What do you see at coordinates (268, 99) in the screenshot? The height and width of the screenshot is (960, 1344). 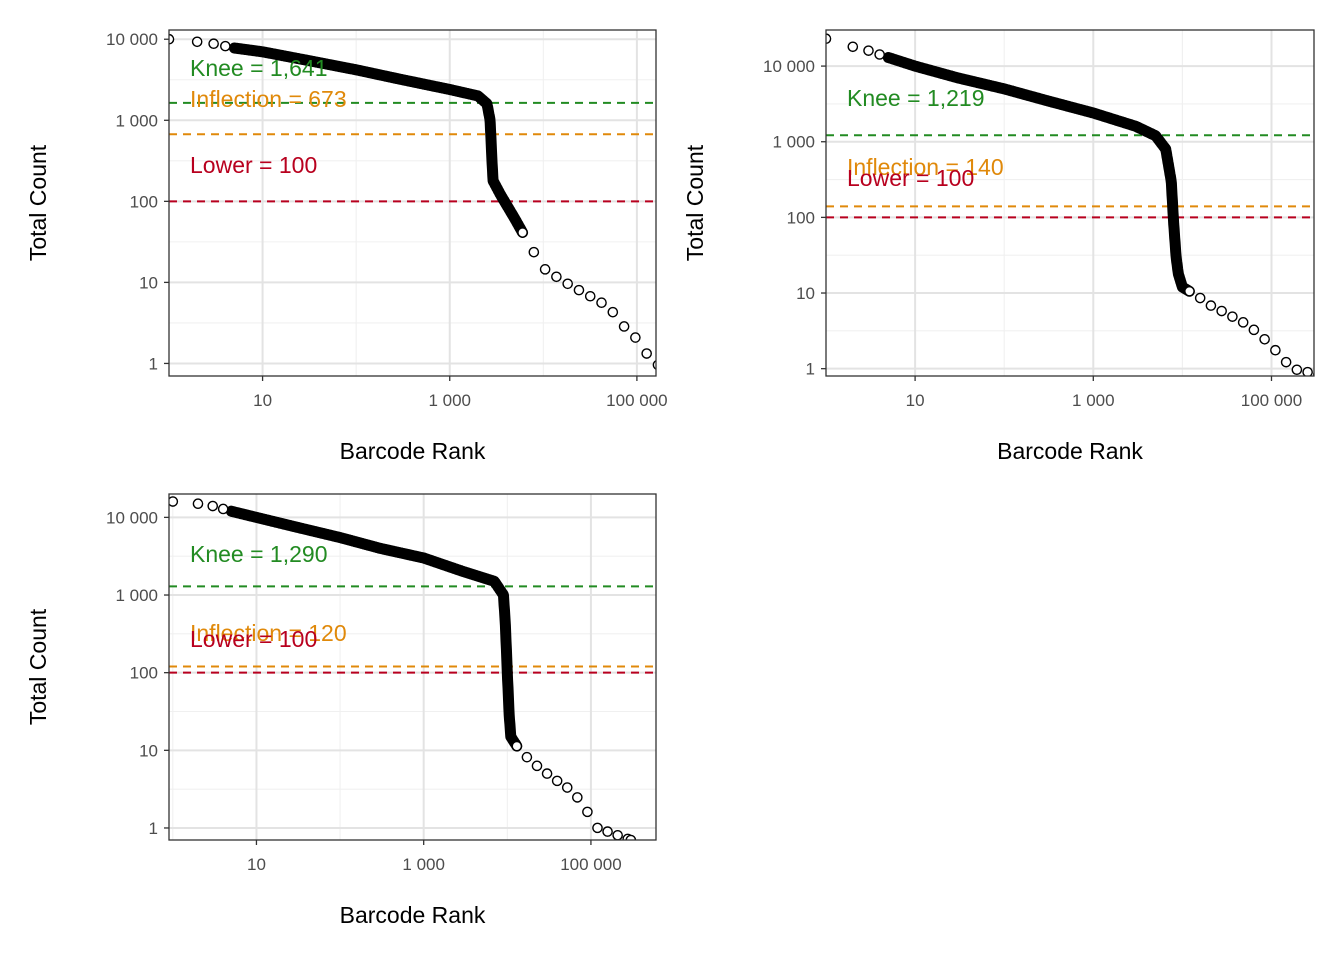 I see `inflection-annotation: Inflection = 673` at bounding box center [268, 99].